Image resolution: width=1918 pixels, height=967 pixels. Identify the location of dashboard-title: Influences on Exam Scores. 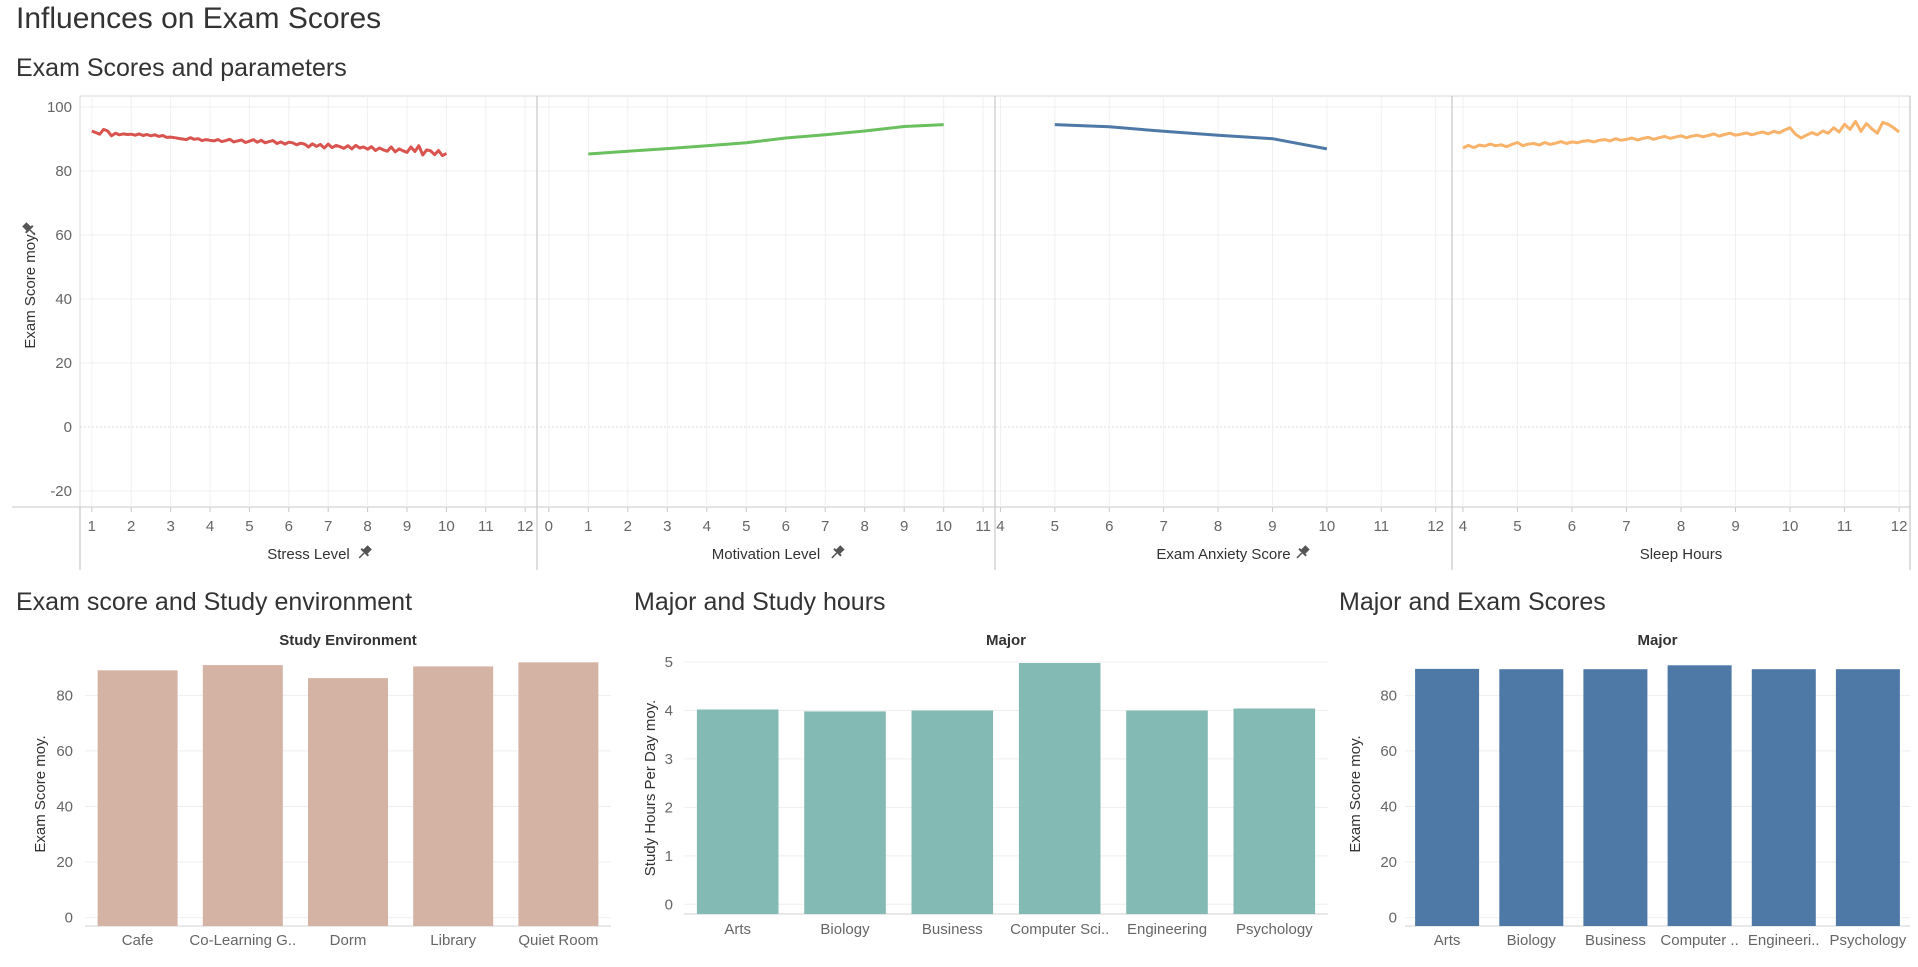
(199, 18).